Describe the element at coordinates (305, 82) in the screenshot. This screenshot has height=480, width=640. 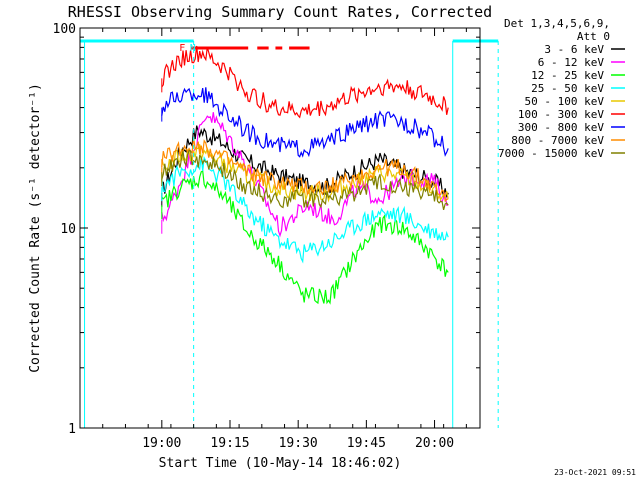
I see `series-line-100-300-kev` at that location.